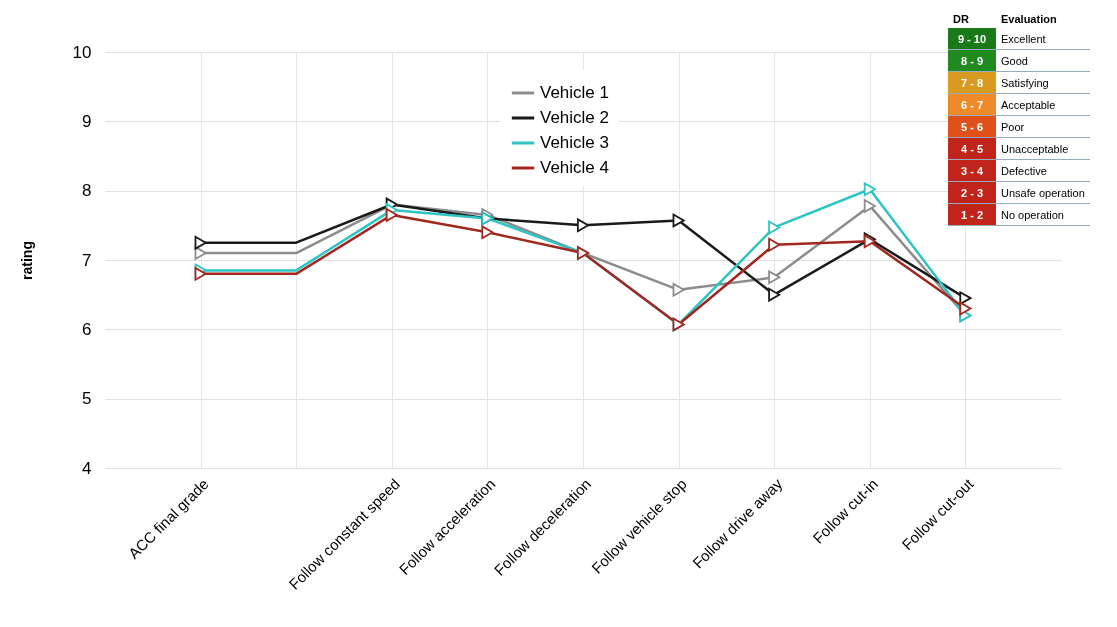 The height and width of the screenshot is (627, 1117). I want to click on annotation: Unacceptable, so click(1043, 148).